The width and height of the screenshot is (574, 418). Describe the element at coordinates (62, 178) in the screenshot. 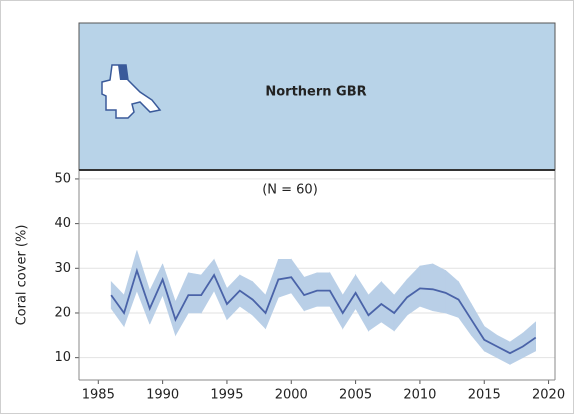

I see `y-tick-label: 50` at that location.